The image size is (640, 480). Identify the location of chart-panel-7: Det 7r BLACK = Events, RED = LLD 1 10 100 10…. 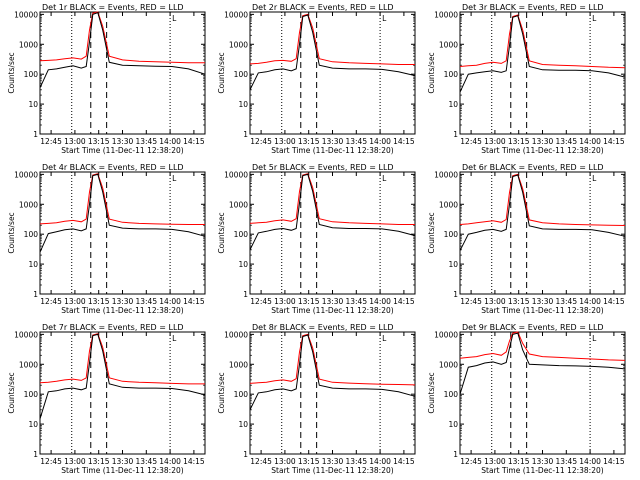
(106, 399).